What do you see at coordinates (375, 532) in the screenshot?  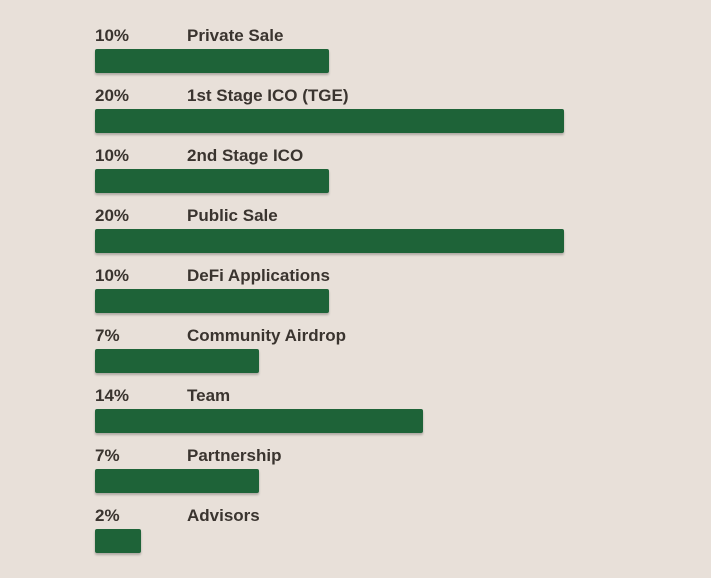 I see `bar-row: 2% Advisors` at bounding box center [375, 532].